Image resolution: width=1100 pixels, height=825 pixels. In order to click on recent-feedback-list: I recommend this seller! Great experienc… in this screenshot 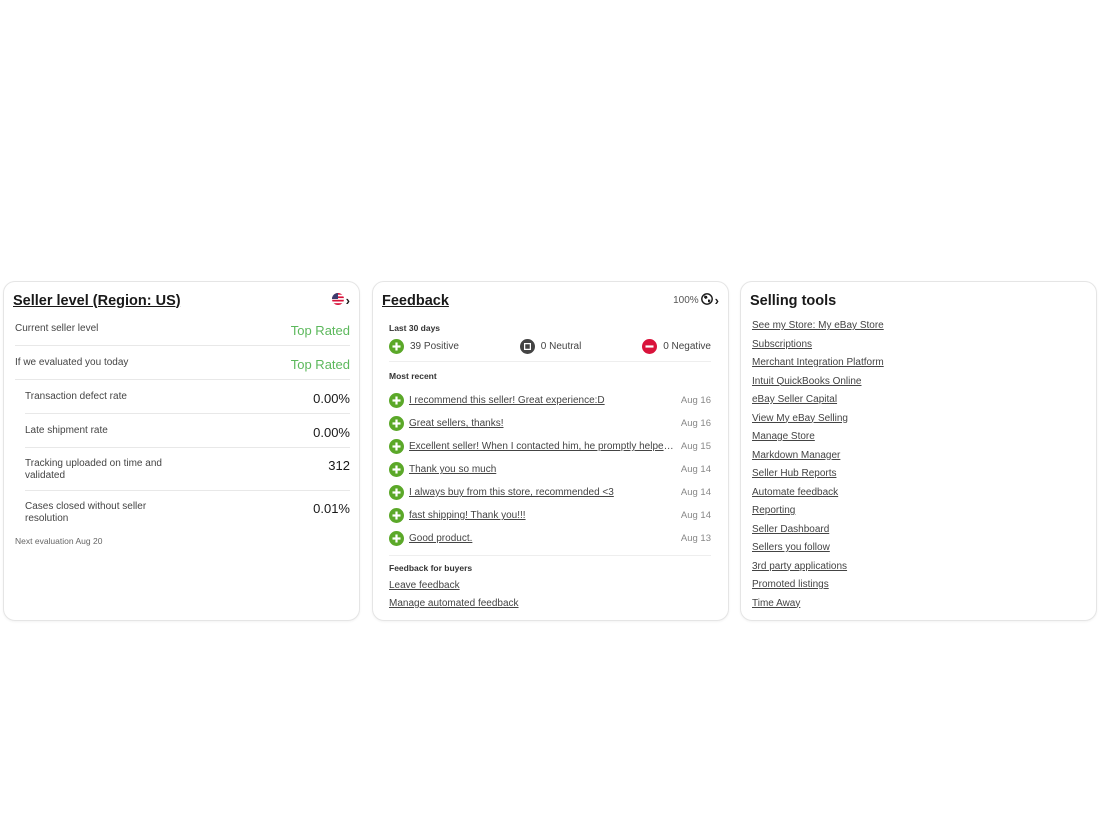, I will do `click(550, 469)`.